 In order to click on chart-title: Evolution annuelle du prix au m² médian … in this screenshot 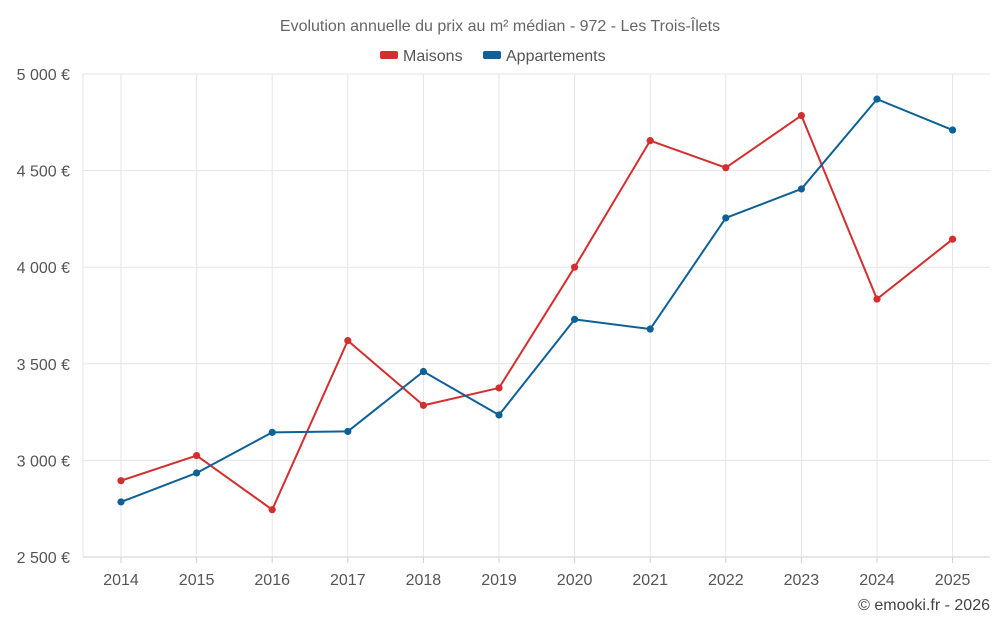, I will do `click(500, 25)`.